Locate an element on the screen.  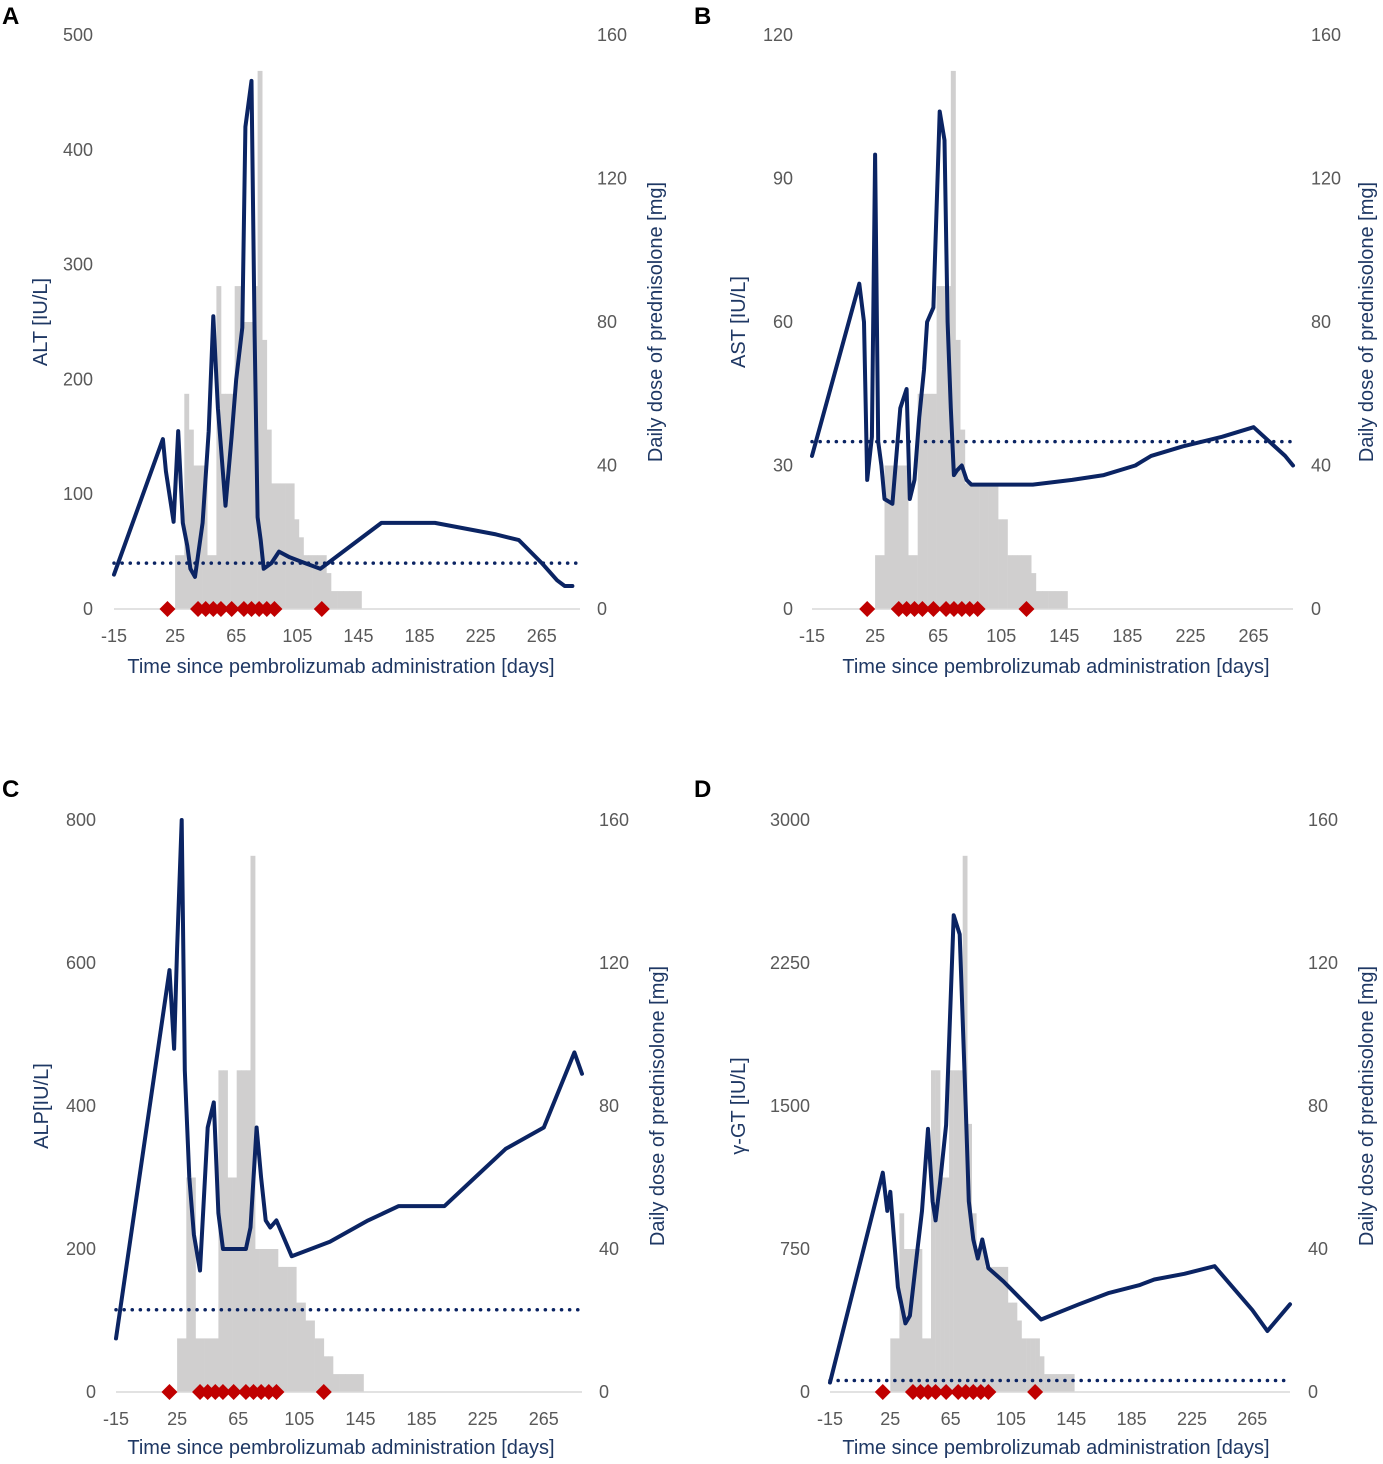
y-tick-label: 200 is located at coordinates (81, 1249).